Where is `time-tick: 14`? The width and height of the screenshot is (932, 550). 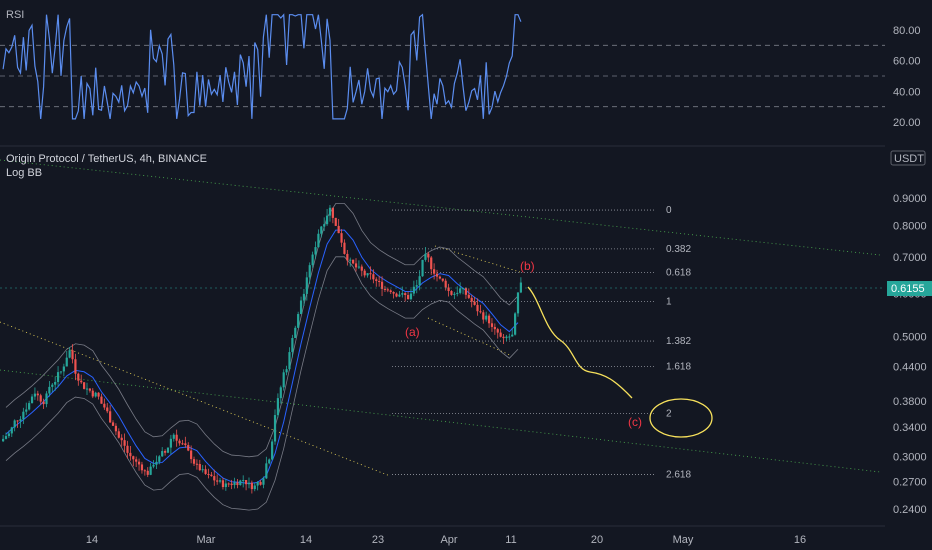 time-tick: 14 is located at coordinates (92, 540).